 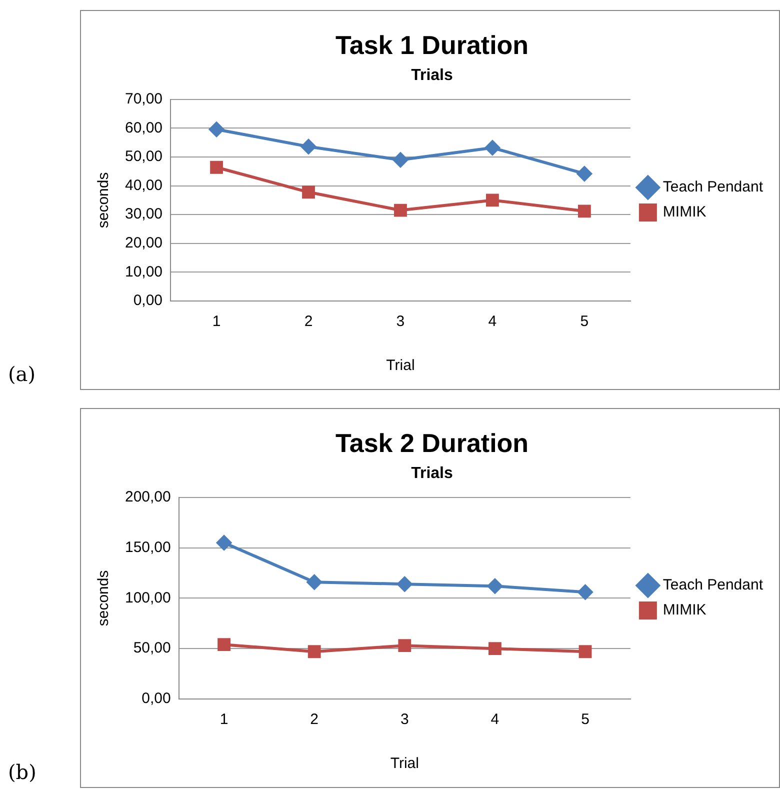 I want to click on y-tick-label: 60,00, so click(x=143, y=127).